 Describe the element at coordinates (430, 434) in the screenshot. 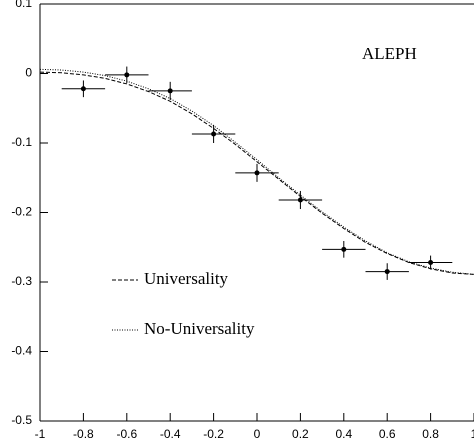

I see `x-tick-label: 0.8` at that location.